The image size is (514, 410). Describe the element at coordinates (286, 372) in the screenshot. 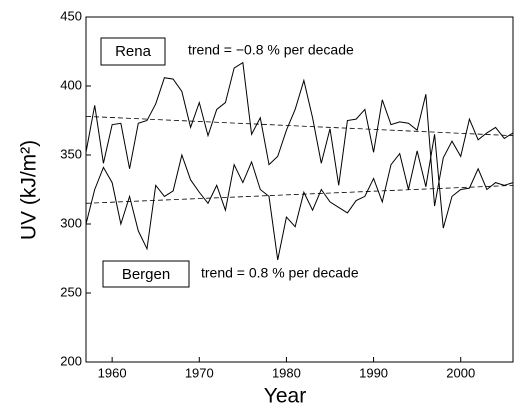

I see `x-tick-label: 1980` at that location.